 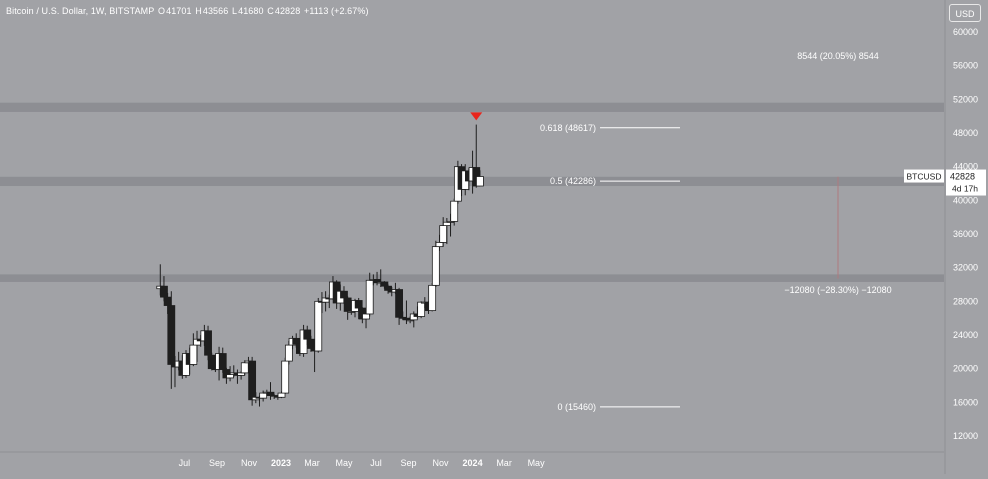 I want to click on price-tick-label: 60000, so click(x=965, y=32).